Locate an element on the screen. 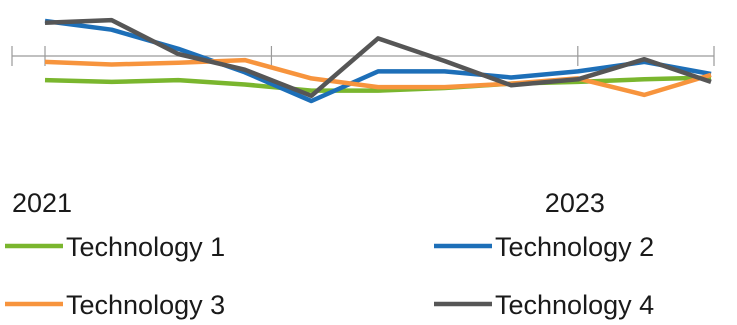 This screenshot has width=737, height=325. x-tick-label: 2023 is located at coordinates (575, 203).